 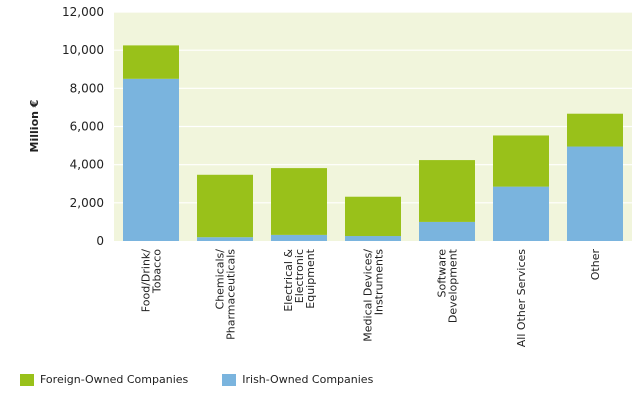 I want to click on x-tick-label-line: Medical Devices/, so click(x=368, y=295).